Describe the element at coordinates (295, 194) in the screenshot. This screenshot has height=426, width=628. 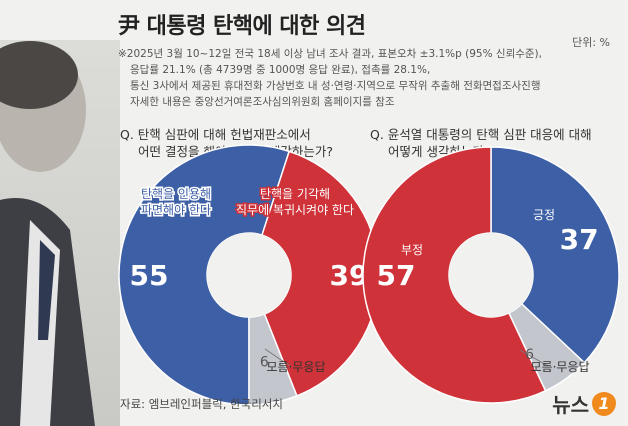
I see `slice-category-label: 탄핵을 기각해` at that location.